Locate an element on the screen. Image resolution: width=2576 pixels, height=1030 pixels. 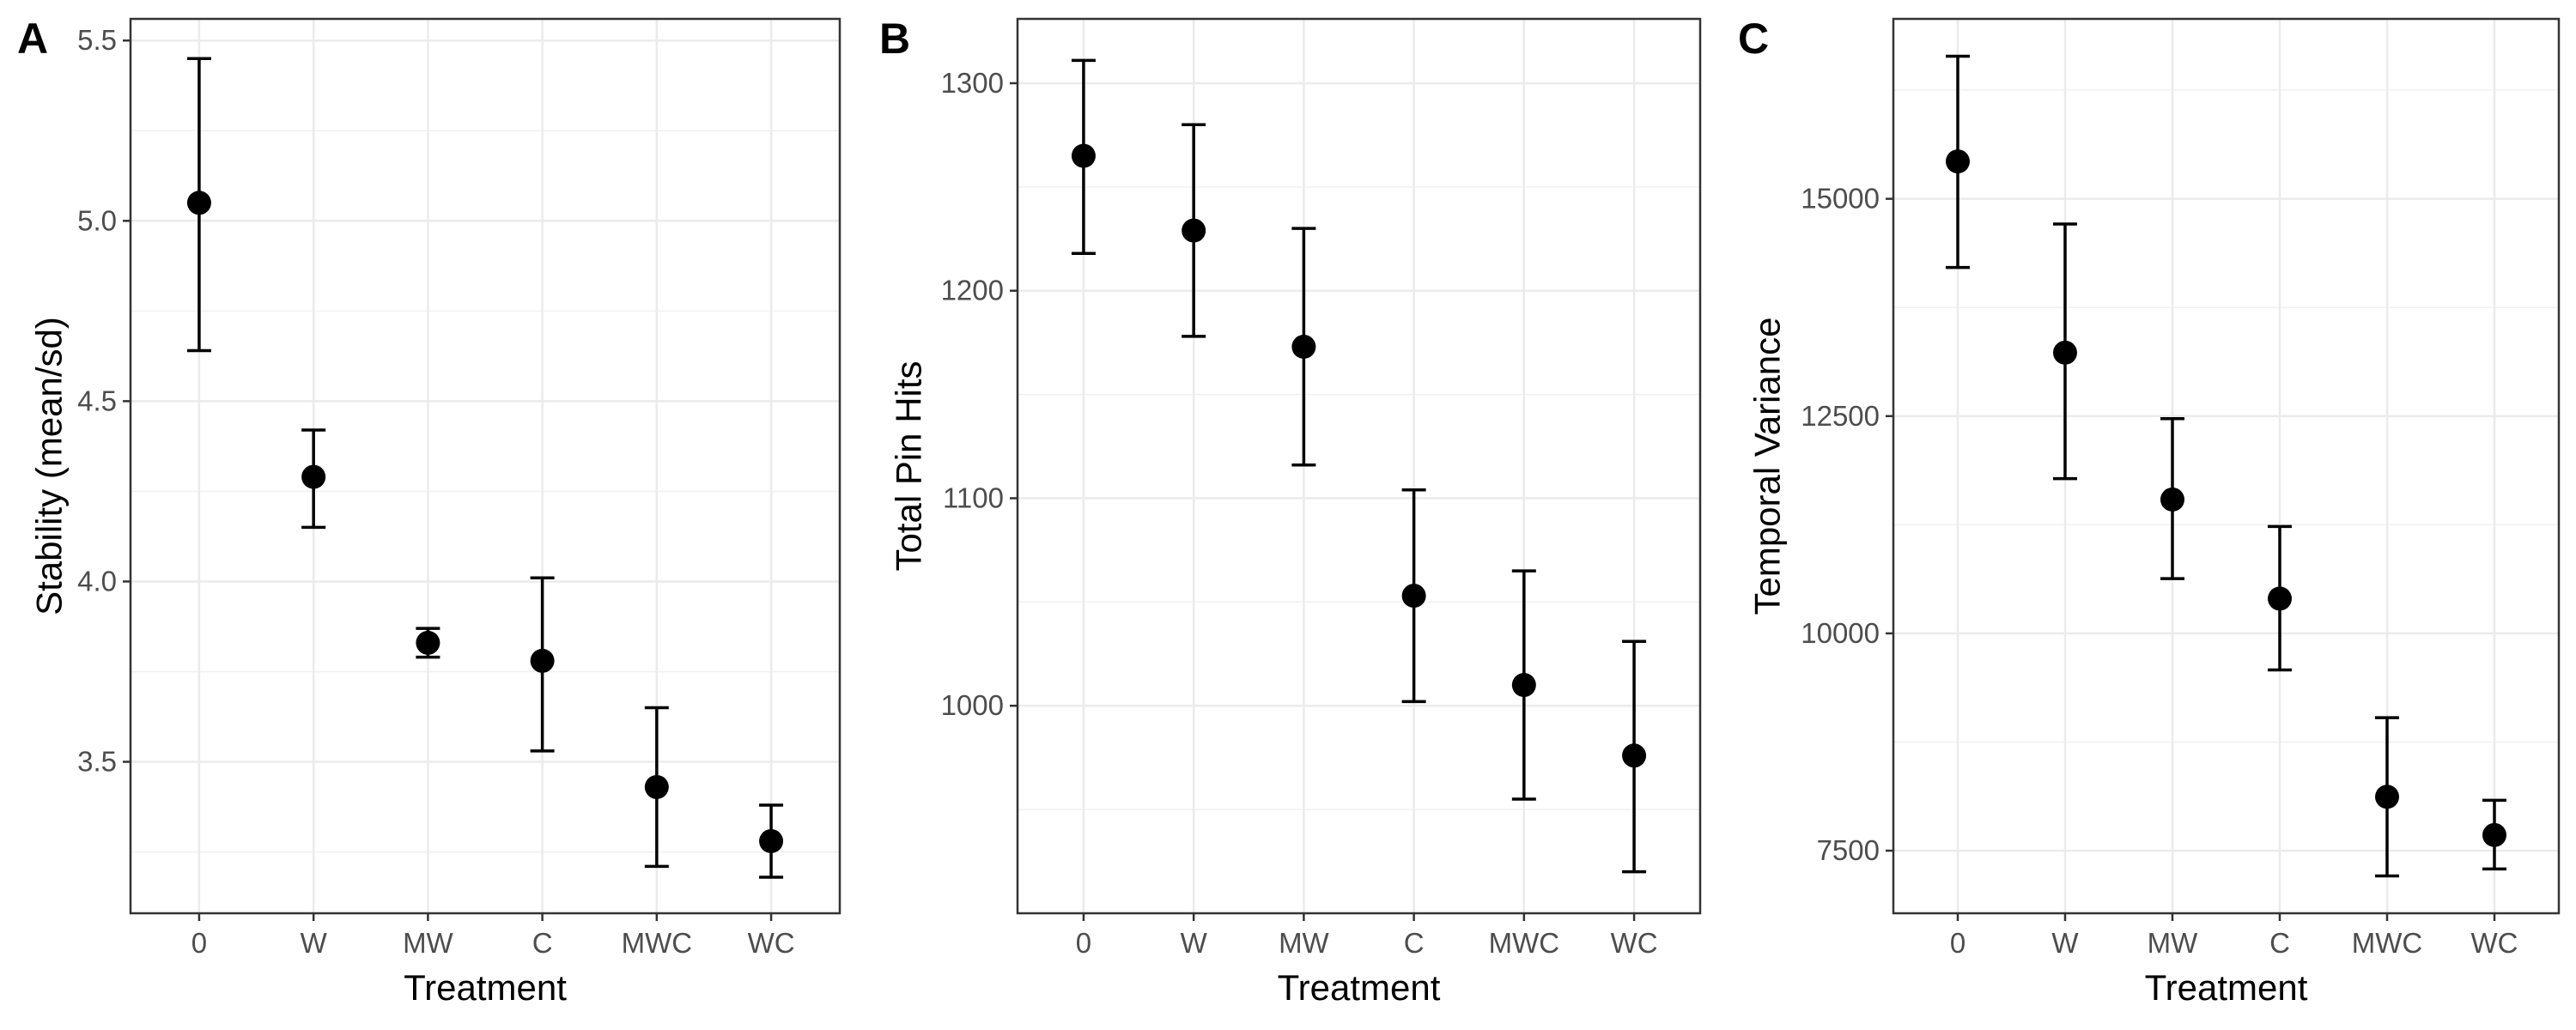
y-tick-label: 4.0 is located at coordinates (97, 581).